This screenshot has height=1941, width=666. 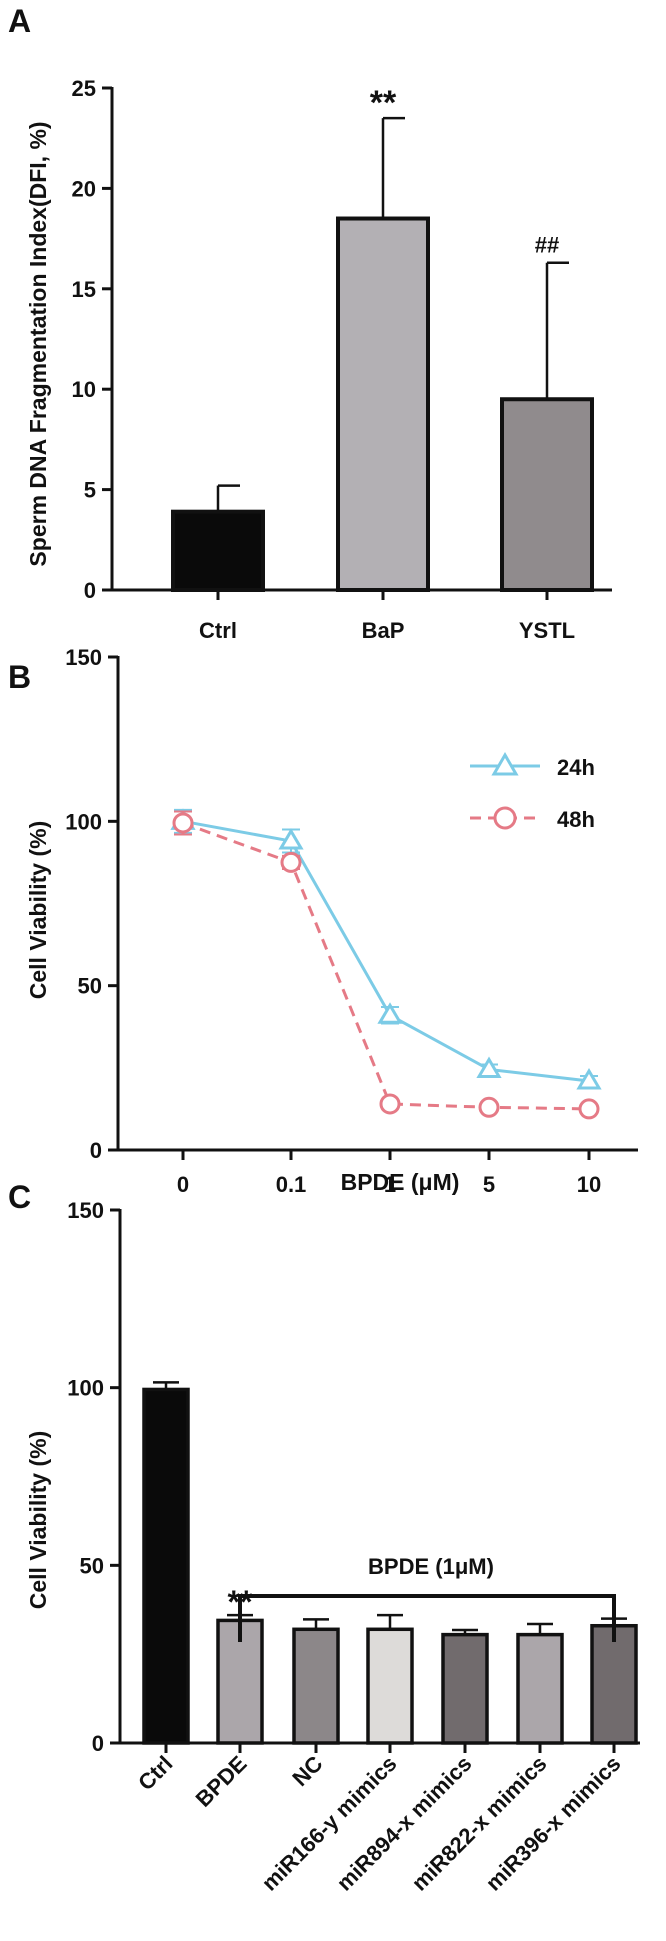 What do you see at coordinates (291, 1184) in the screenshot?
I see `panel-b-x-tick-label: 0.1` at bounding box center [291, 1184].